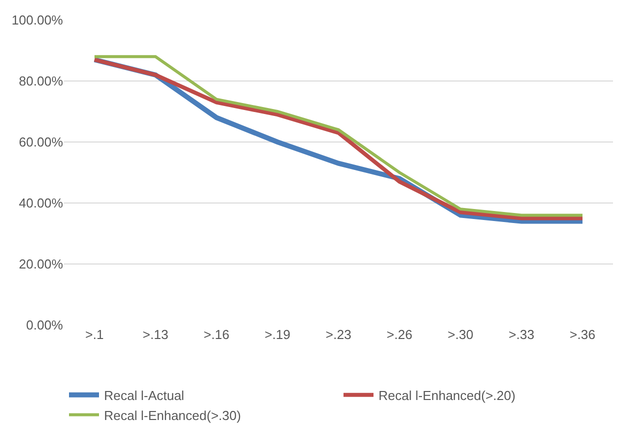  I want to click on legend-label: Recal l-Actual, so click(144, 395).